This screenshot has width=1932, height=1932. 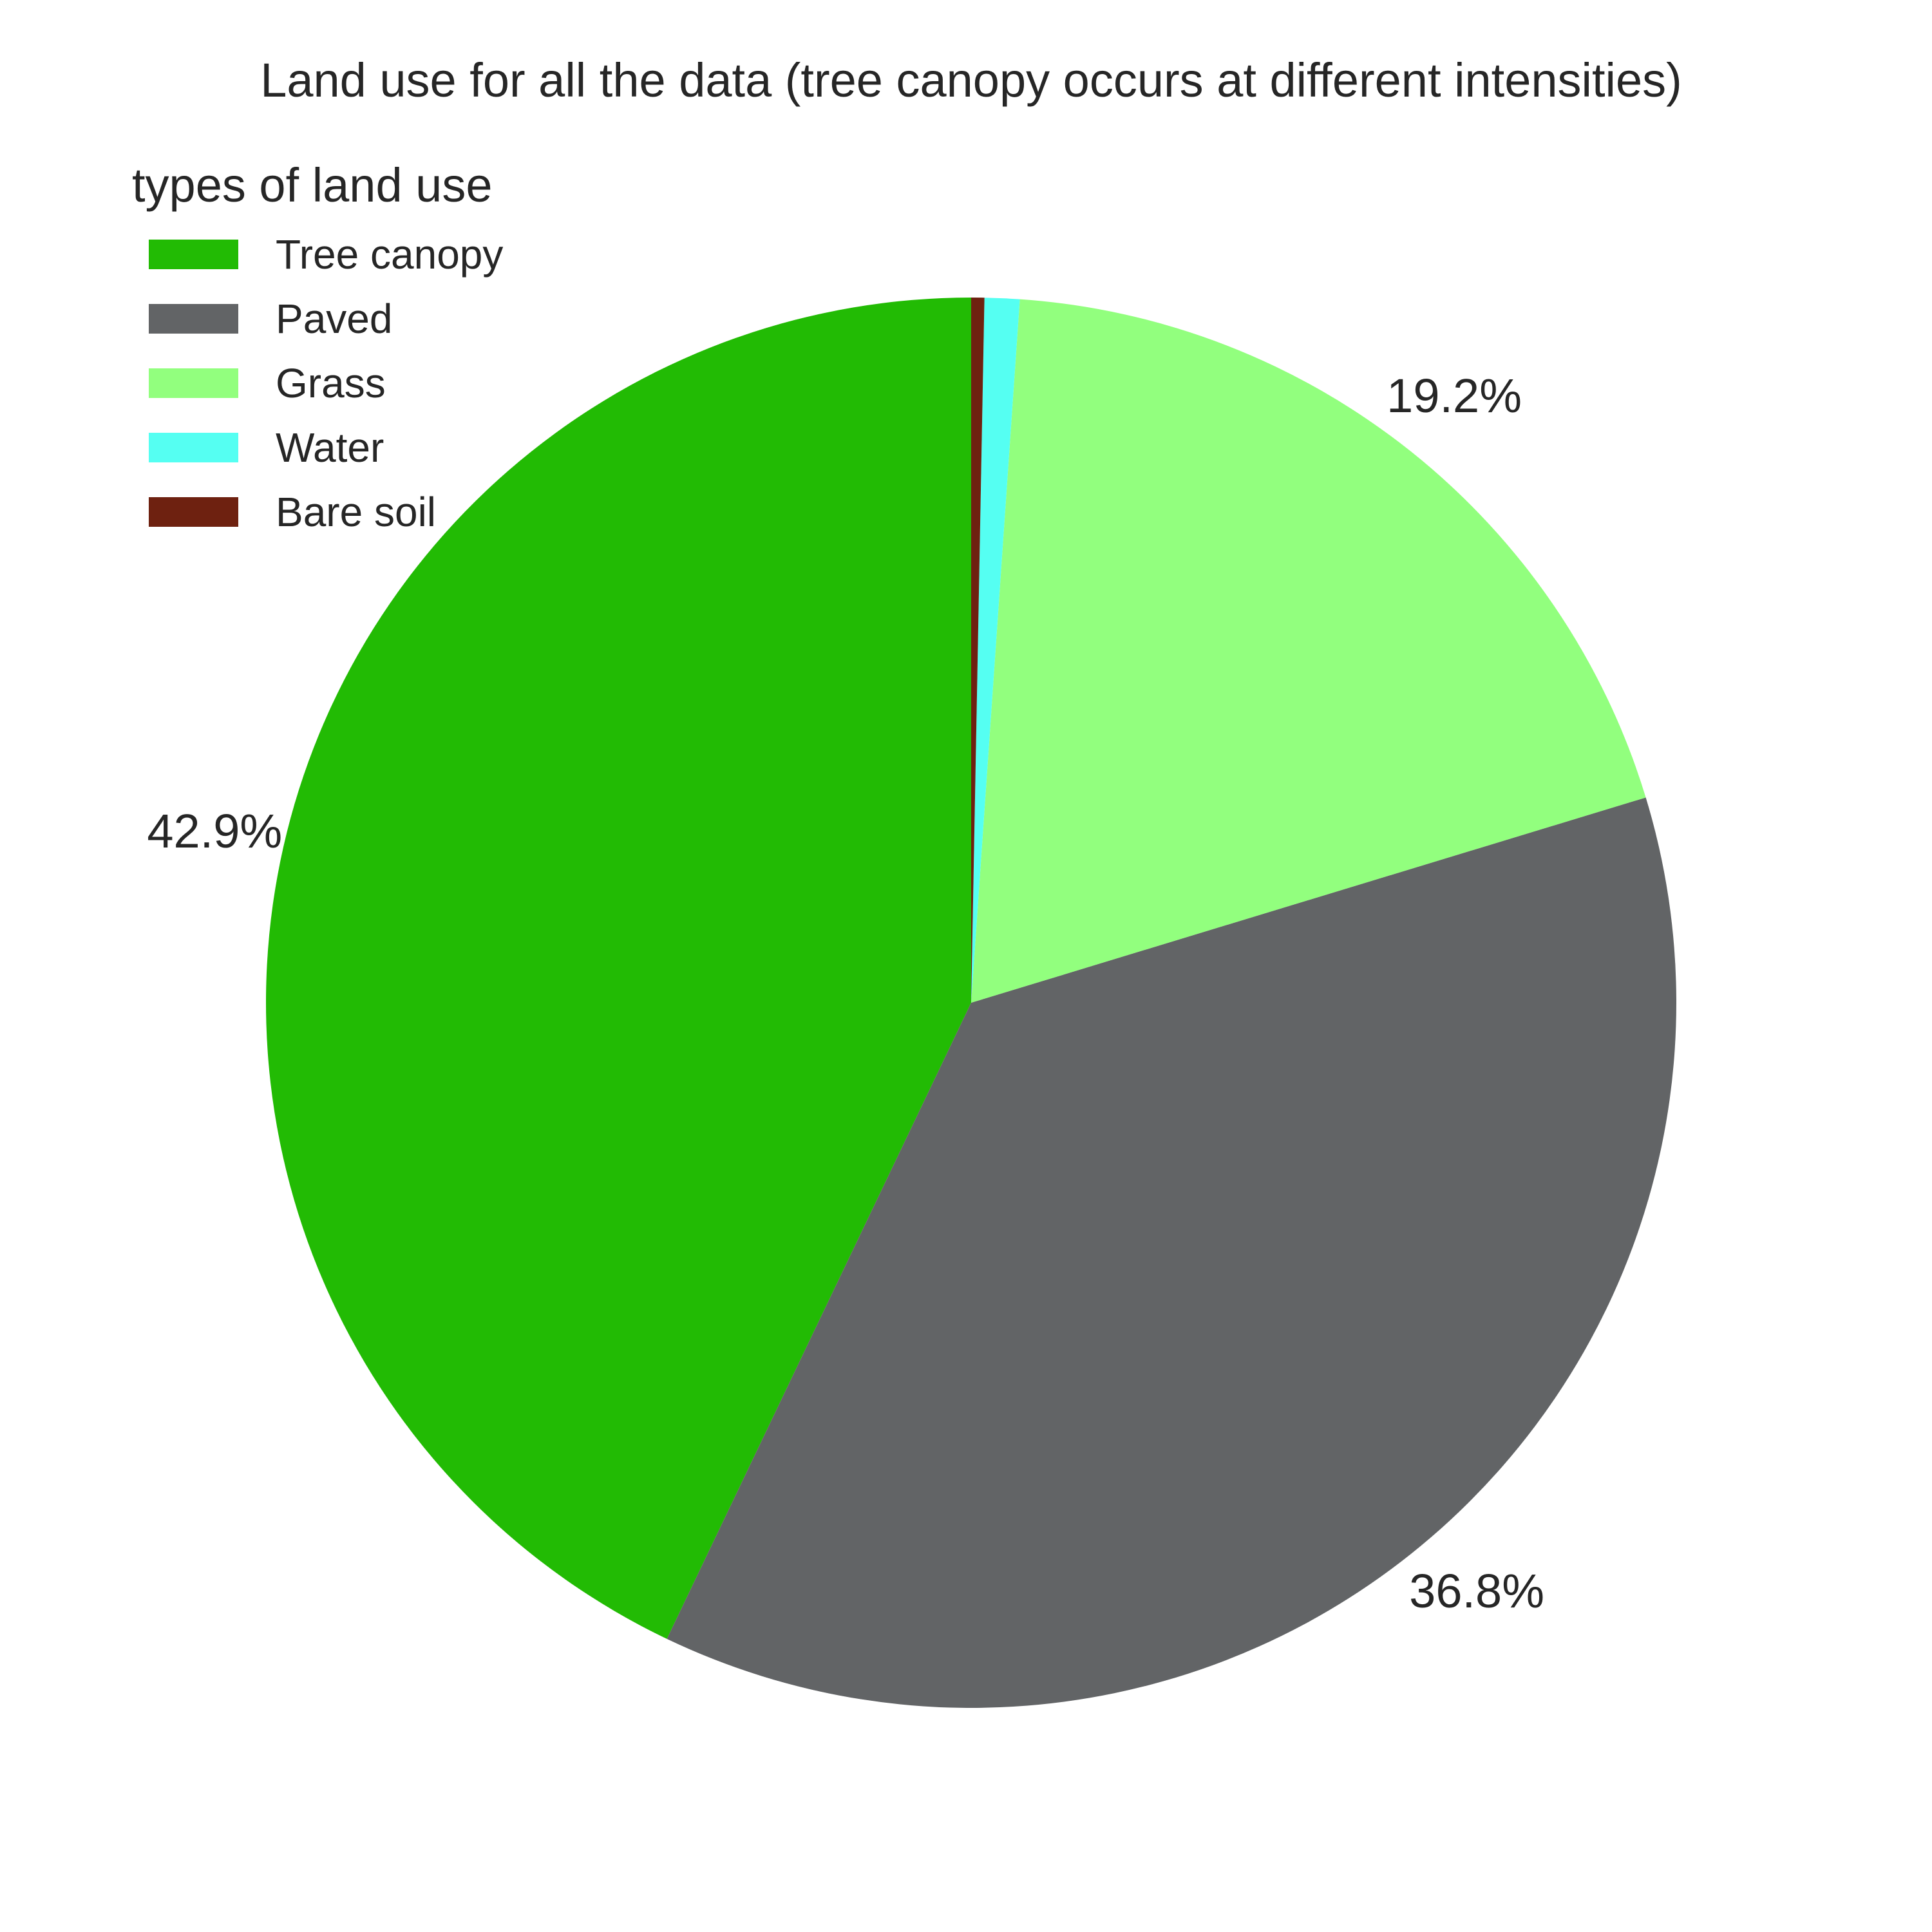 What do you see at coordinates (215, 831) in the screenshot?
I see `slice-label-tree-canopy: 42.9%` at bounding box center [215, 831].